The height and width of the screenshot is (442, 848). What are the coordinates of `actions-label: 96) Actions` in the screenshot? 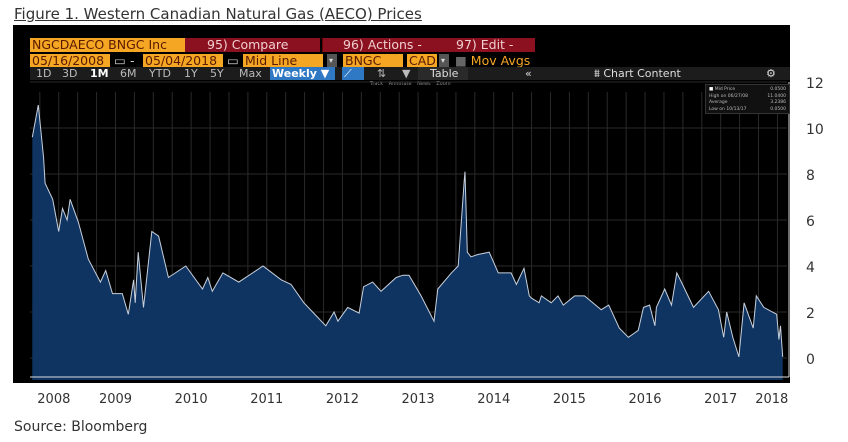 It's located at (378, 44).